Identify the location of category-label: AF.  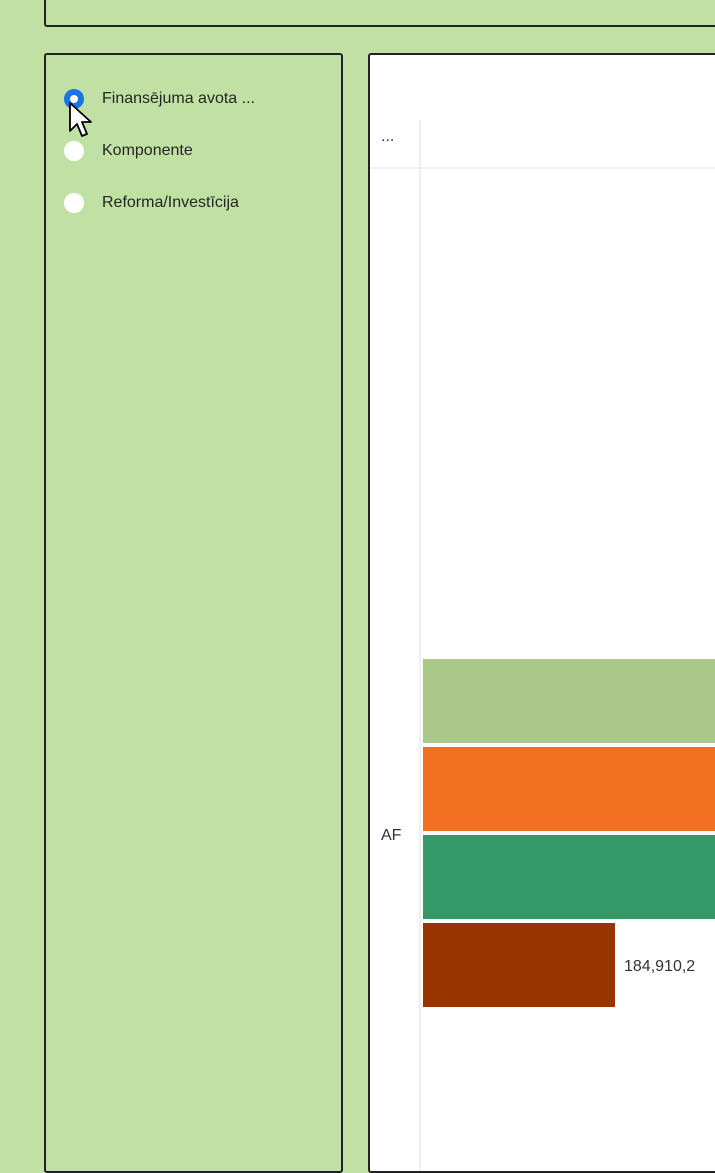
(391, 835).